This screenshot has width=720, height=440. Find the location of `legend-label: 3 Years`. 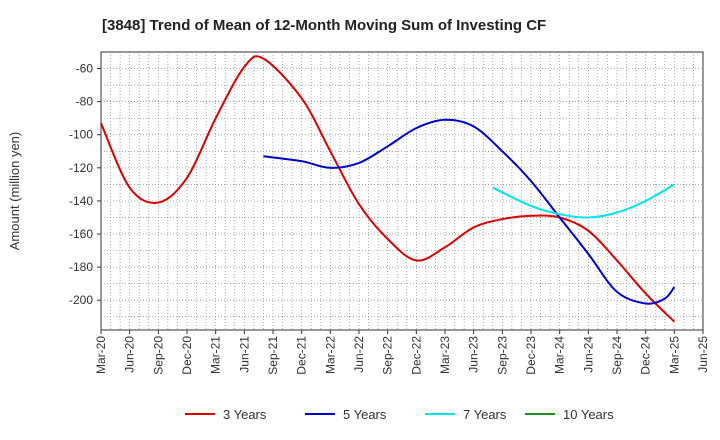

legend-label: 3 Years is located at coordinates (245, 414).